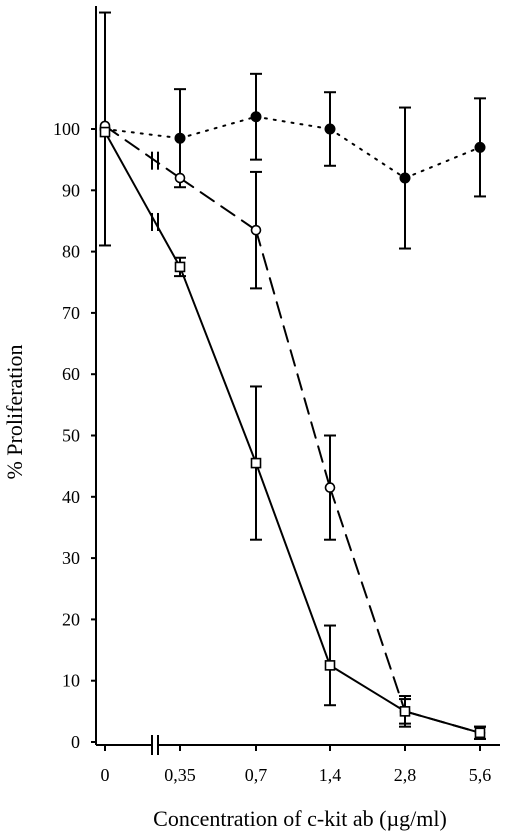 This screenshot has height=838, width=520. What do you see at coordinates (405, 775) in the screenshot?
I see `x-tick-label: 2,8` at bounding box center [405, 775].